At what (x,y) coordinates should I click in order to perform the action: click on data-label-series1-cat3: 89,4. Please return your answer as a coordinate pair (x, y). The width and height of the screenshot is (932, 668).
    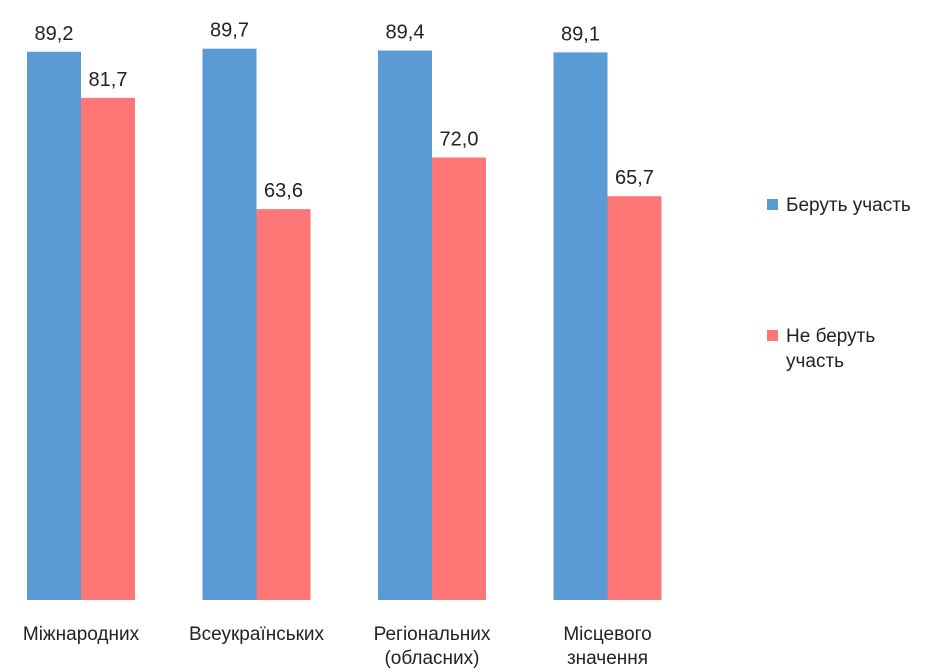
    Looking at the image, I should click on (405, 33).